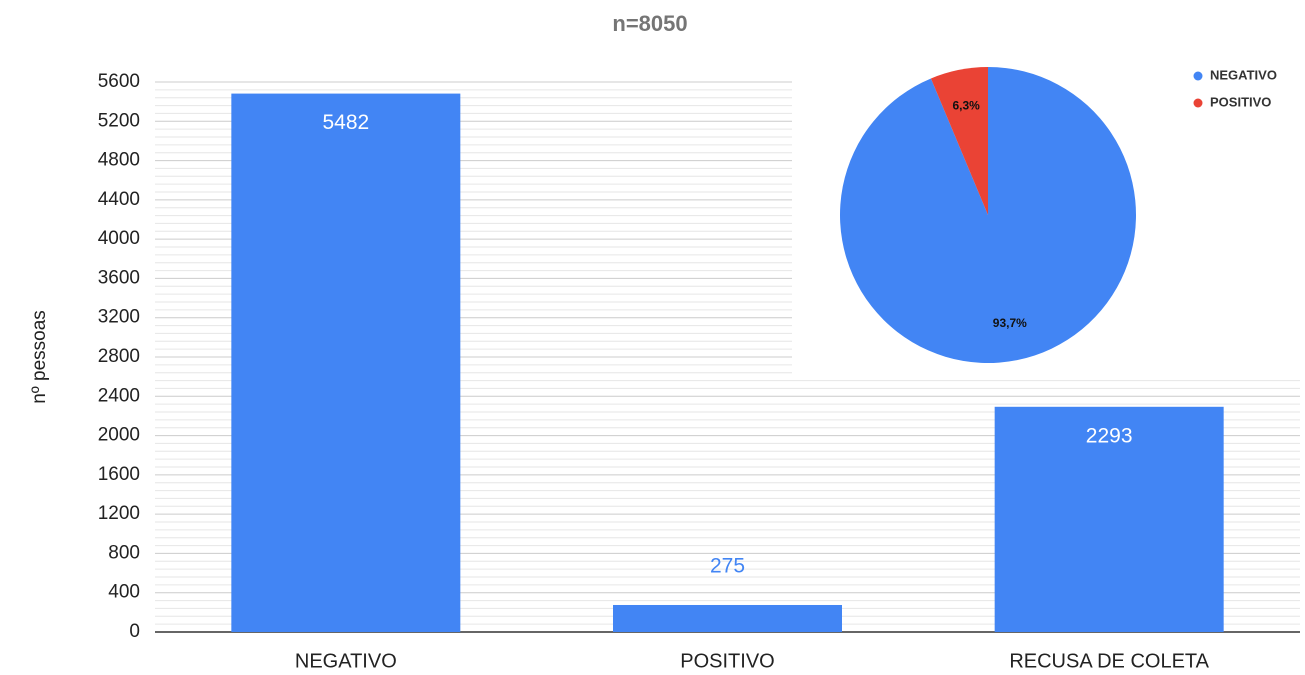 This screenshot has height=675, width=1305. Describe the element at coordinates (1240, 101) in the screenshot. I see `legend-label: POSITIVO` at that location.